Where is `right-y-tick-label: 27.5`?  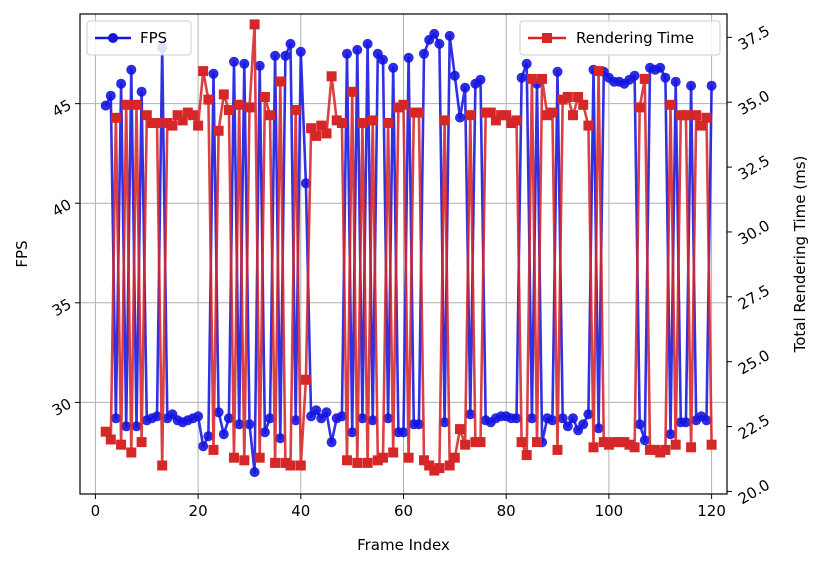 right-y-tick-label: 27.5 is located at coordinates (754, 297).